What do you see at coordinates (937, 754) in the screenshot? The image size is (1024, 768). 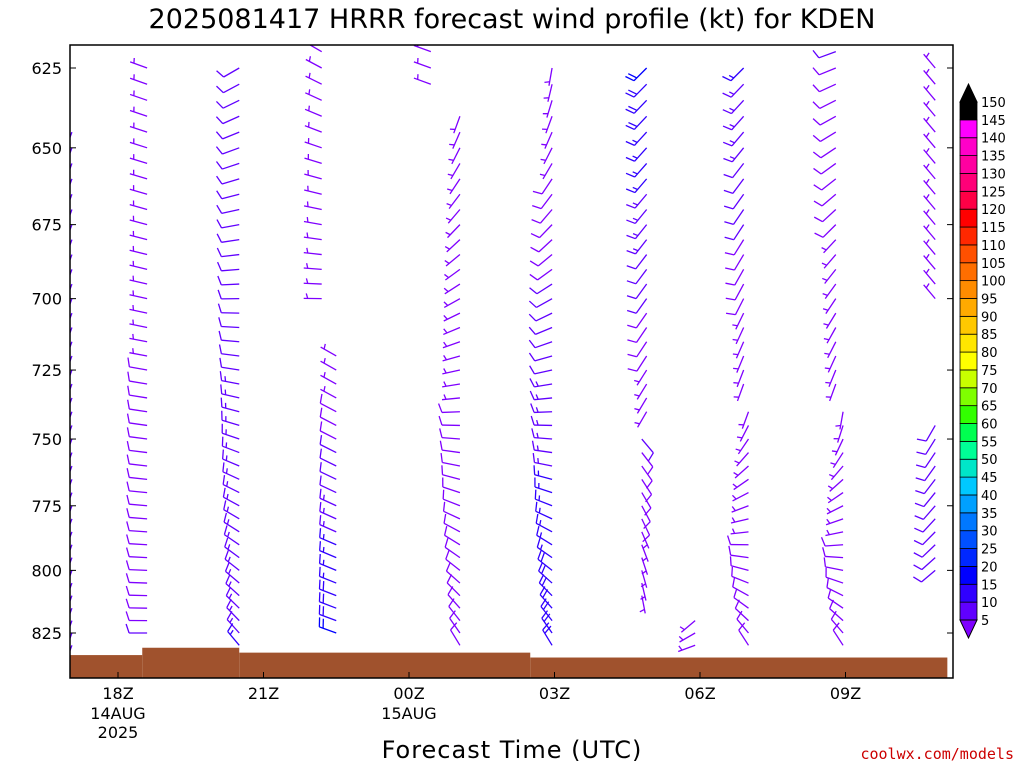 I see `credit-link: coolwx.com/models` at bounding box center [937, 754].